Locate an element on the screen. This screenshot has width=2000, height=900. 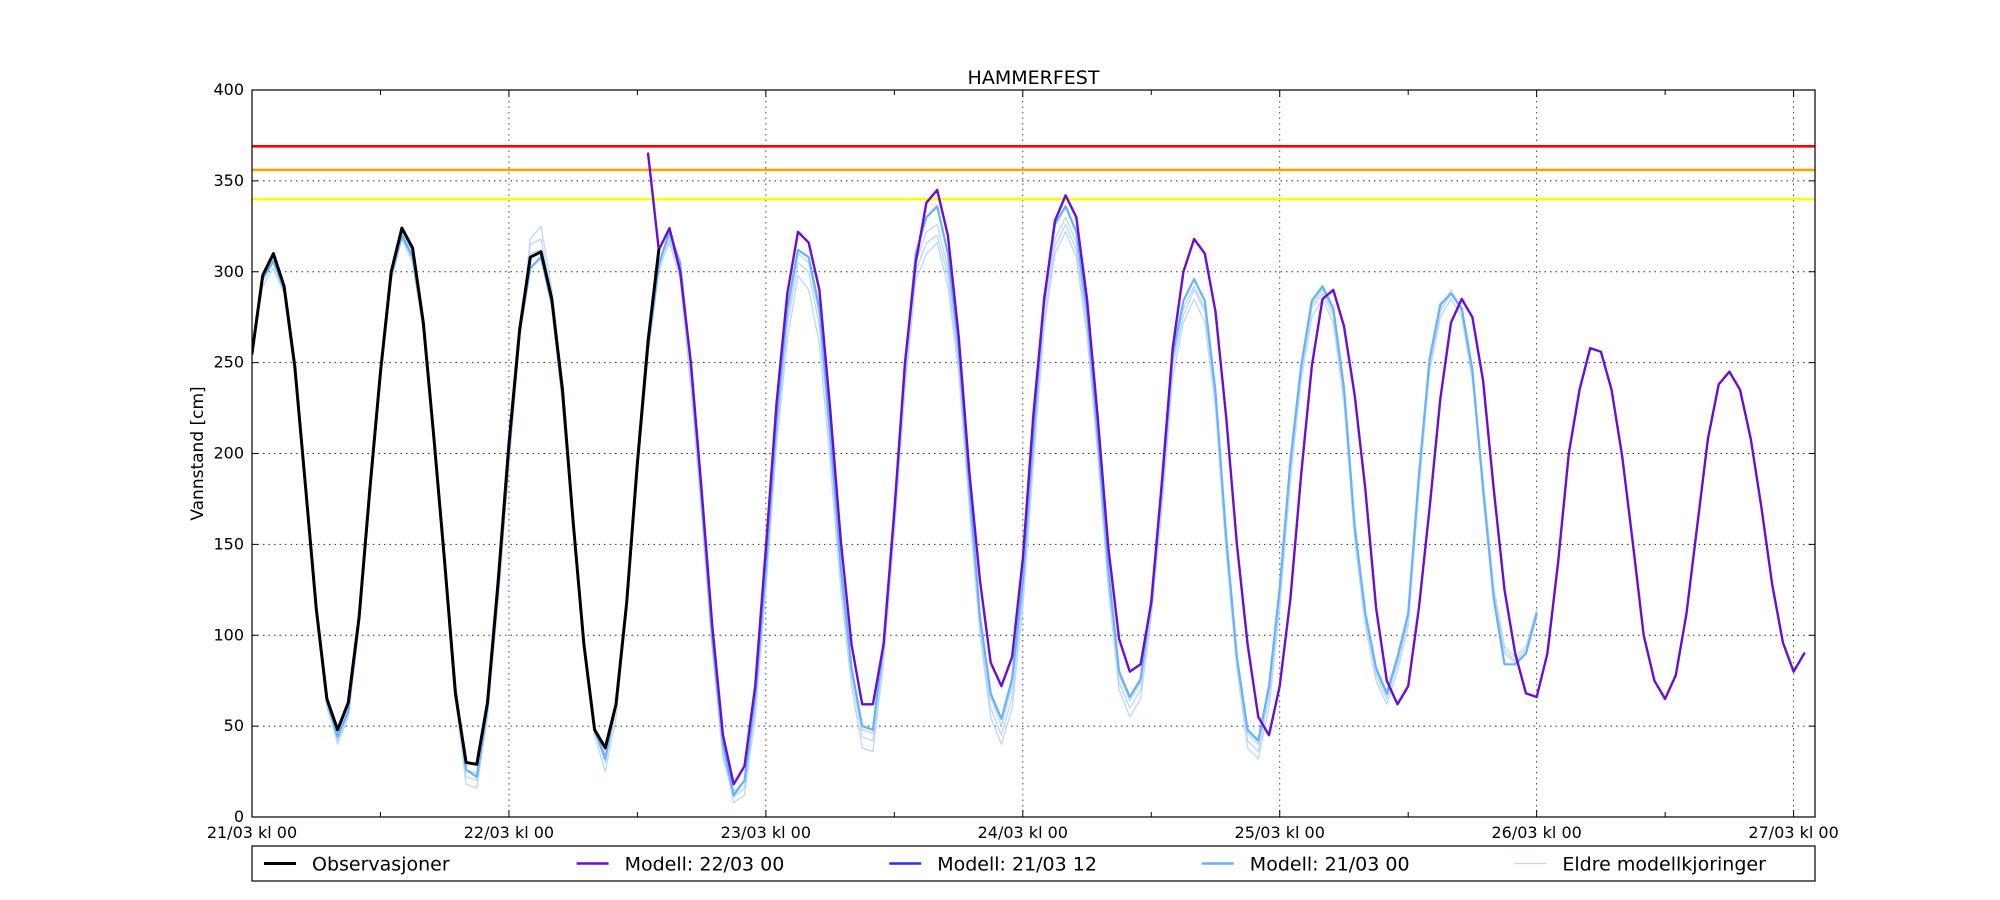
y-tick-label: 400 is located at coordinates (228, 89).